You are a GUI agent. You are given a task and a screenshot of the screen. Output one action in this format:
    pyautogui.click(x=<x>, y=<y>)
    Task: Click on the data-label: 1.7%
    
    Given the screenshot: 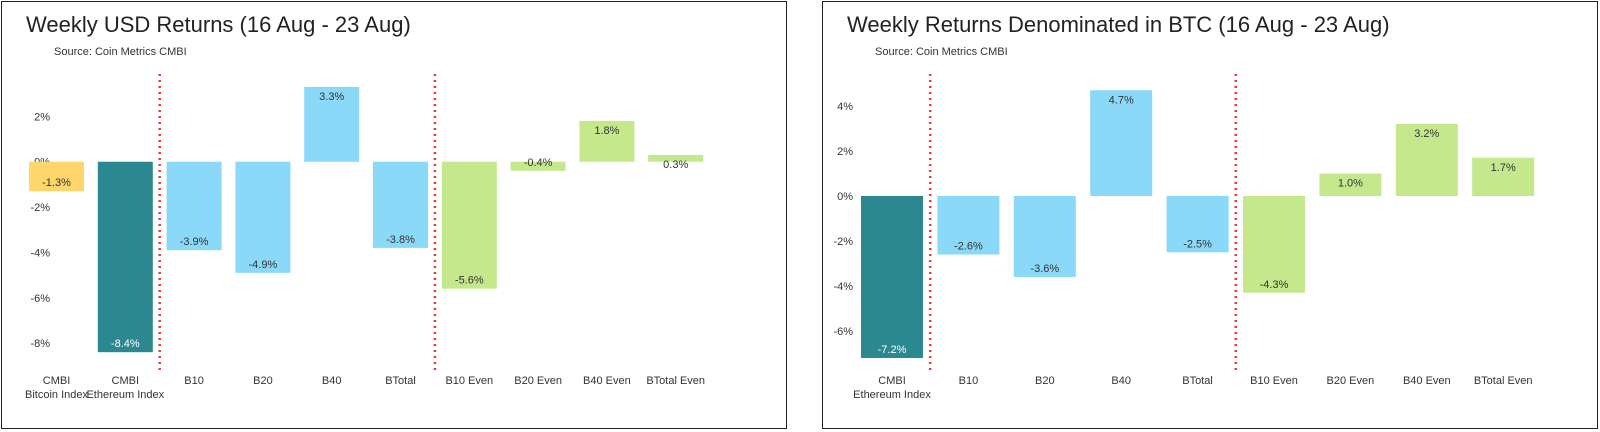 What is the action you would take?
    pyautogui.click(x=1503, y=168)
    